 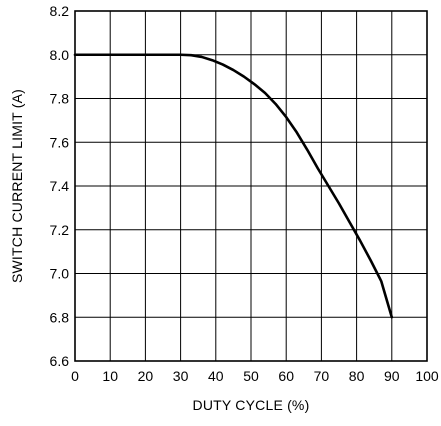 What do you see at coordinates (216, 376) in the screenshot?
I see `x-tick-label: 40` at bounding box center [216, 376].